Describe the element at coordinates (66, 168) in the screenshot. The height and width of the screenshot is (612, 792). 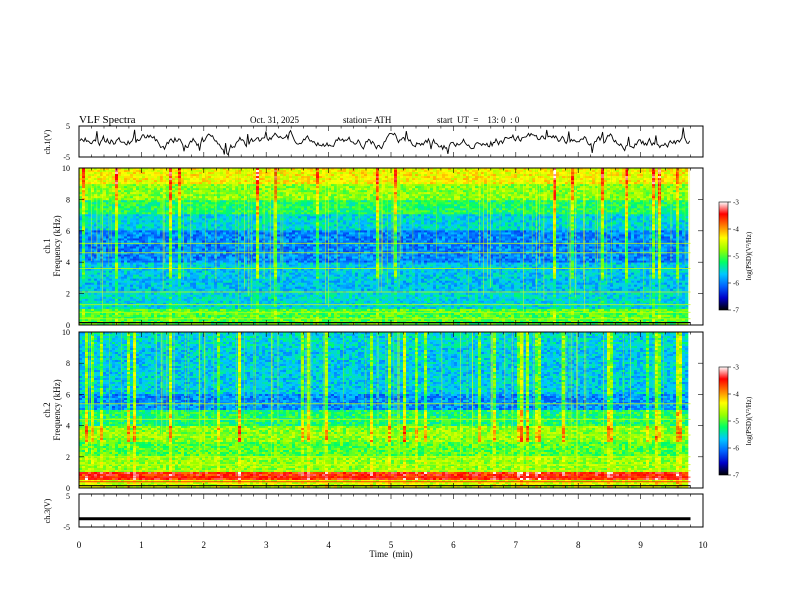
I see `ch1-spectrogram-ytick: 10` at that location.